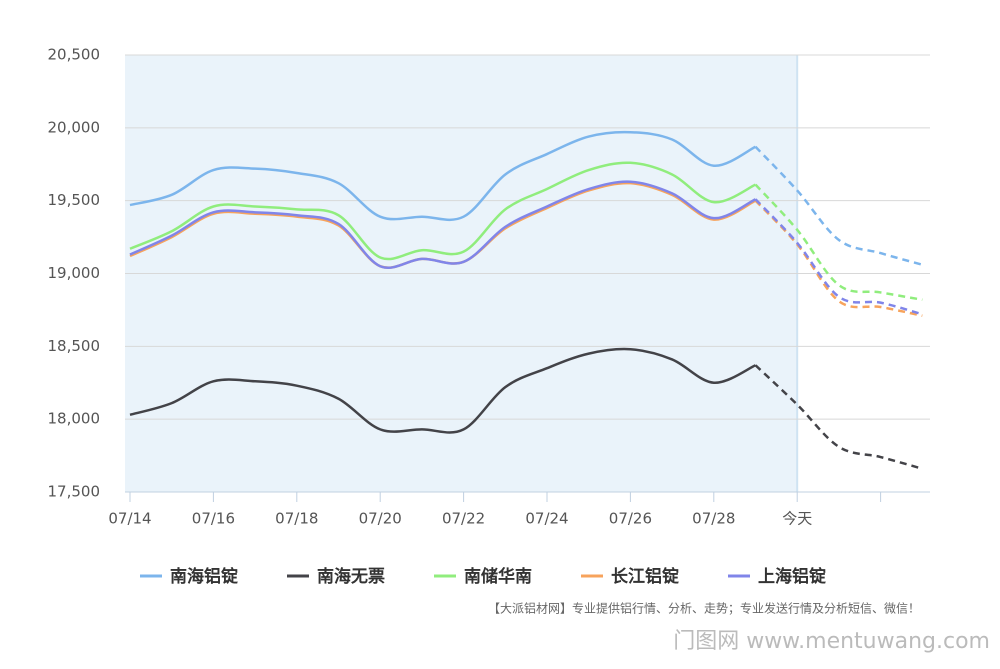 The image size is (1000, 669). Describe the element at coordinates (630, 519) in the screenshot. I see `x-tick-label: 07/26` at that location.